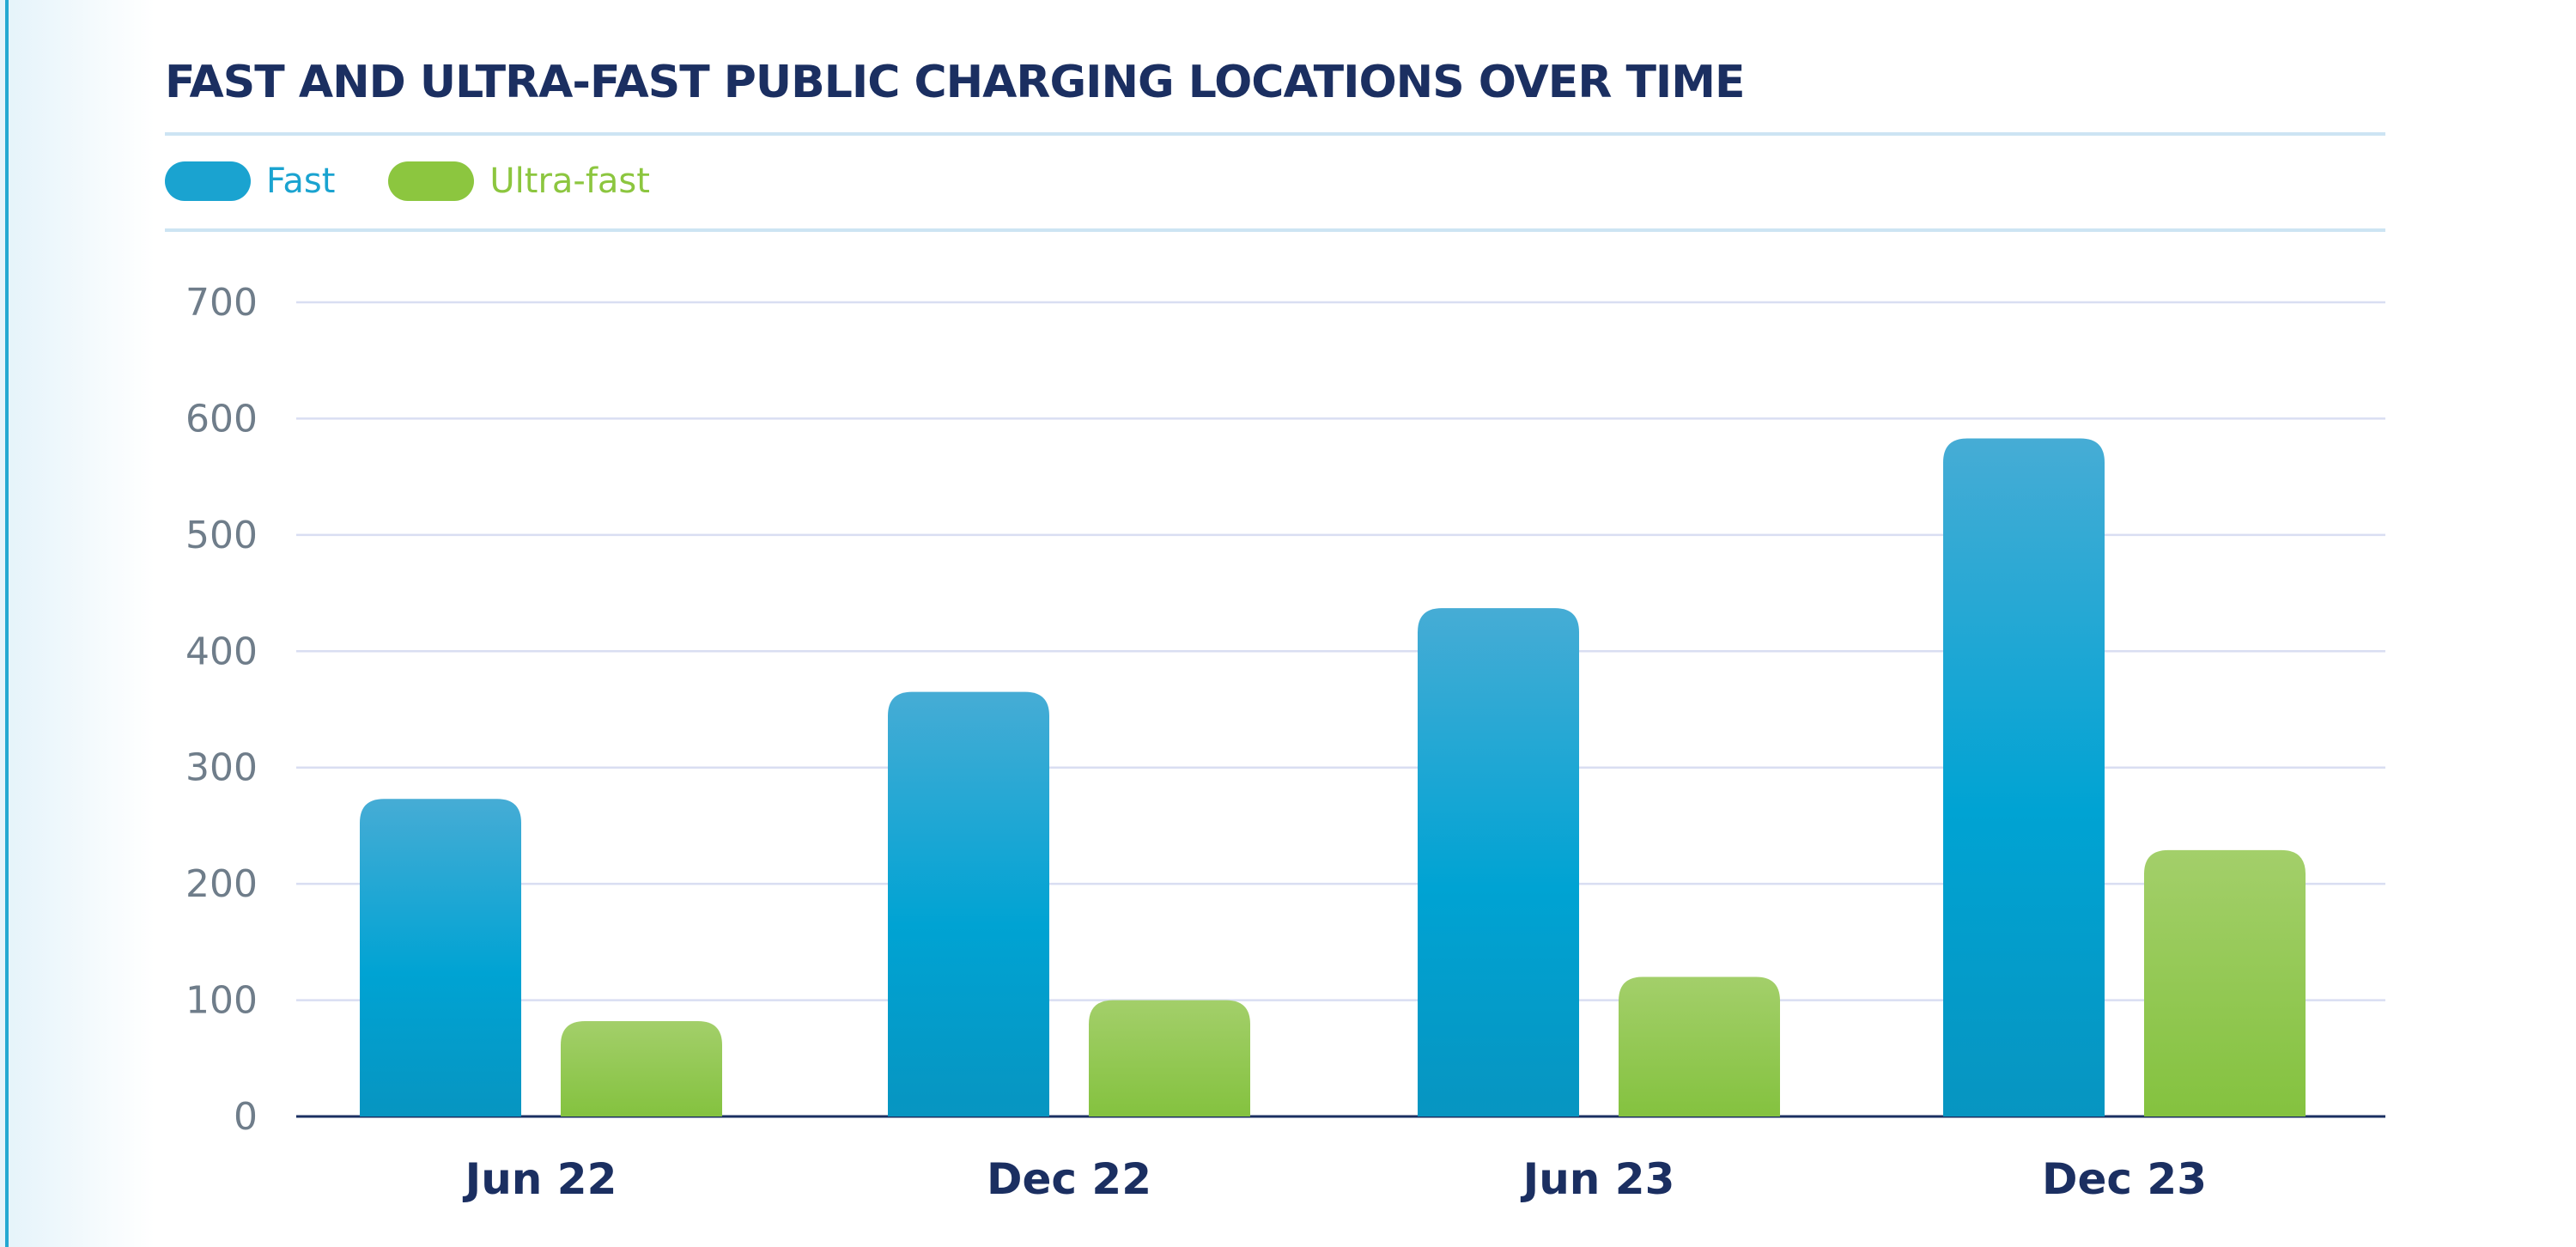  Describe the element at coordinates (1069, 1179) in the screenshot. I see `x-tick-label: Dec 22` at that location.